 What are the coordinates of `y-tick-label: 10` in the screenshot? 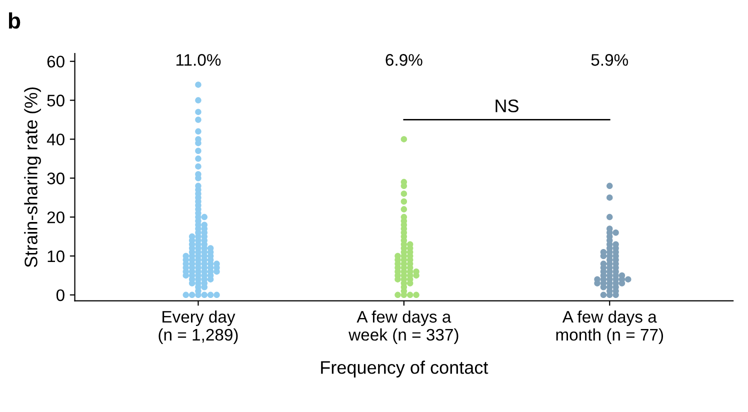 It's located at (56, 256).